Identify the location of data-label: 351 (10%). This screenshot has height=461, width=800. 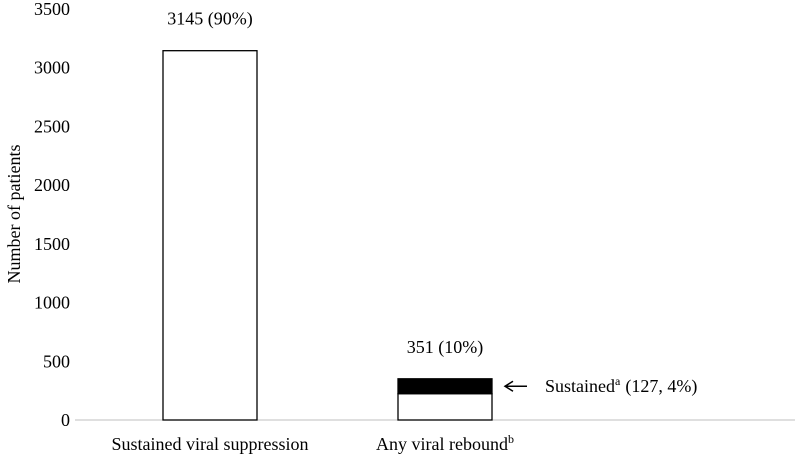
(445, 347).